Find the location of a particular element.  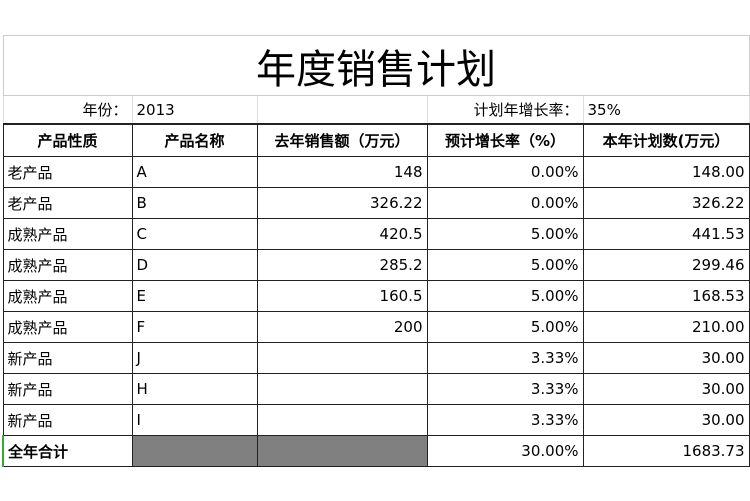

product-name-cell: E is located at coordinates (194, 296).